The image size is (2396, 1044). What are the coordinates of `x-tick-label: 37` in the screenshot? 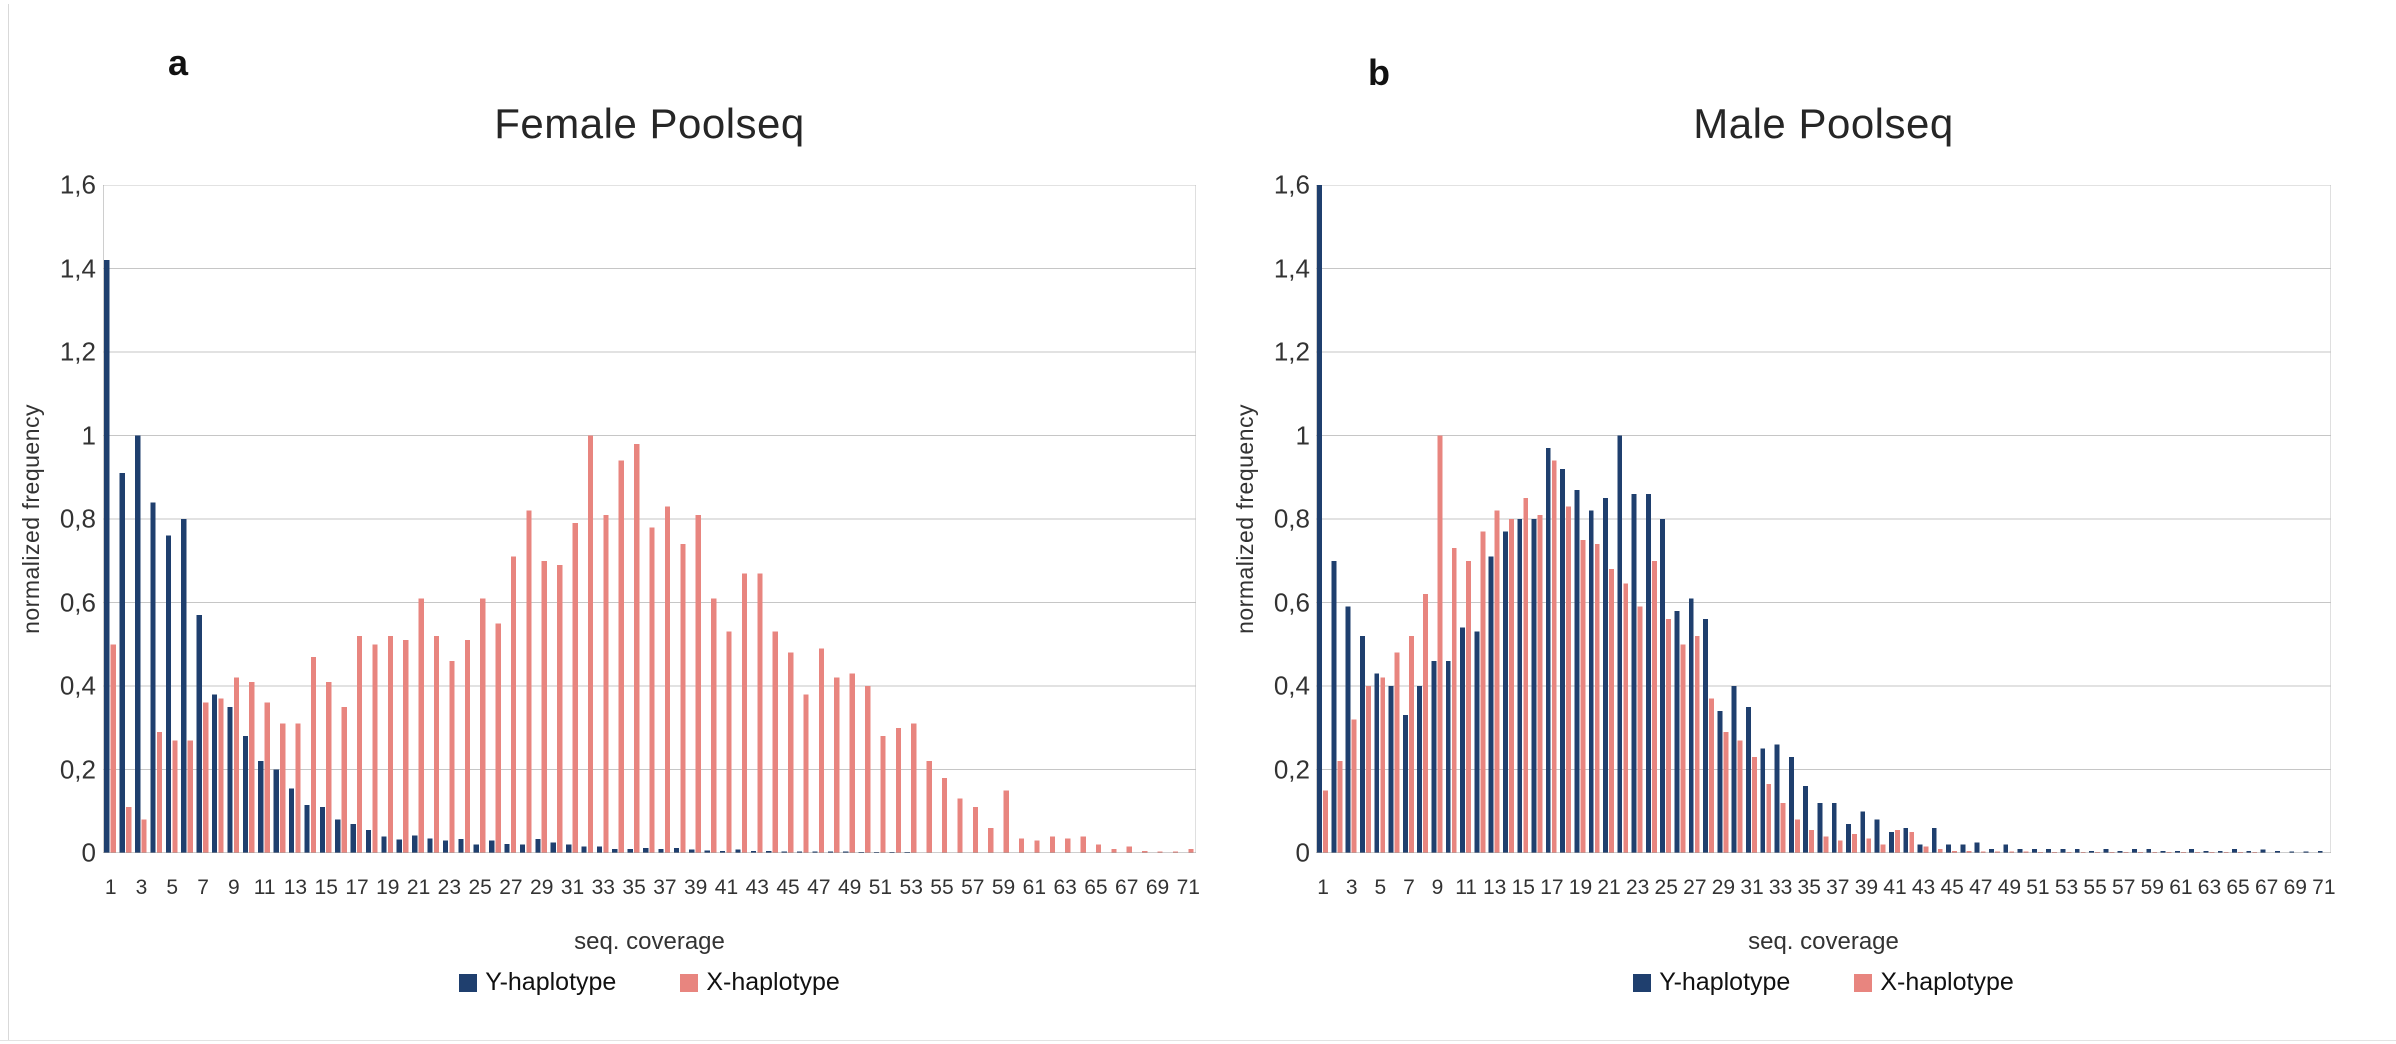 It's located at (1838, 887).